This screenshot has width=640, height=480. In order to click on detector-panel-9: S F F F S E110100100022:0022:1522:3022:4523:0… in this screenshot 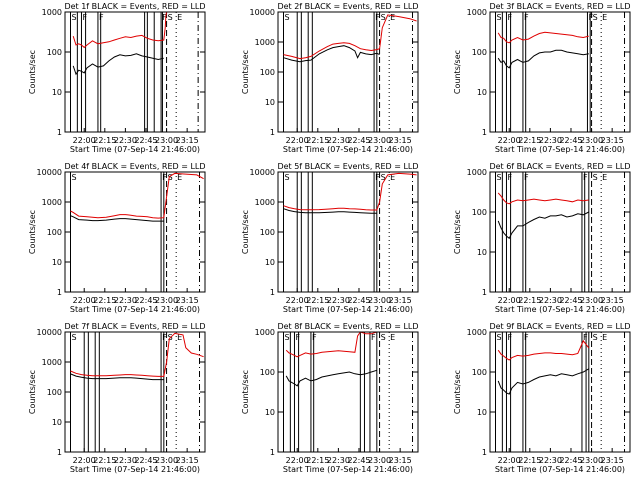, I will do `click(542, 398)`.